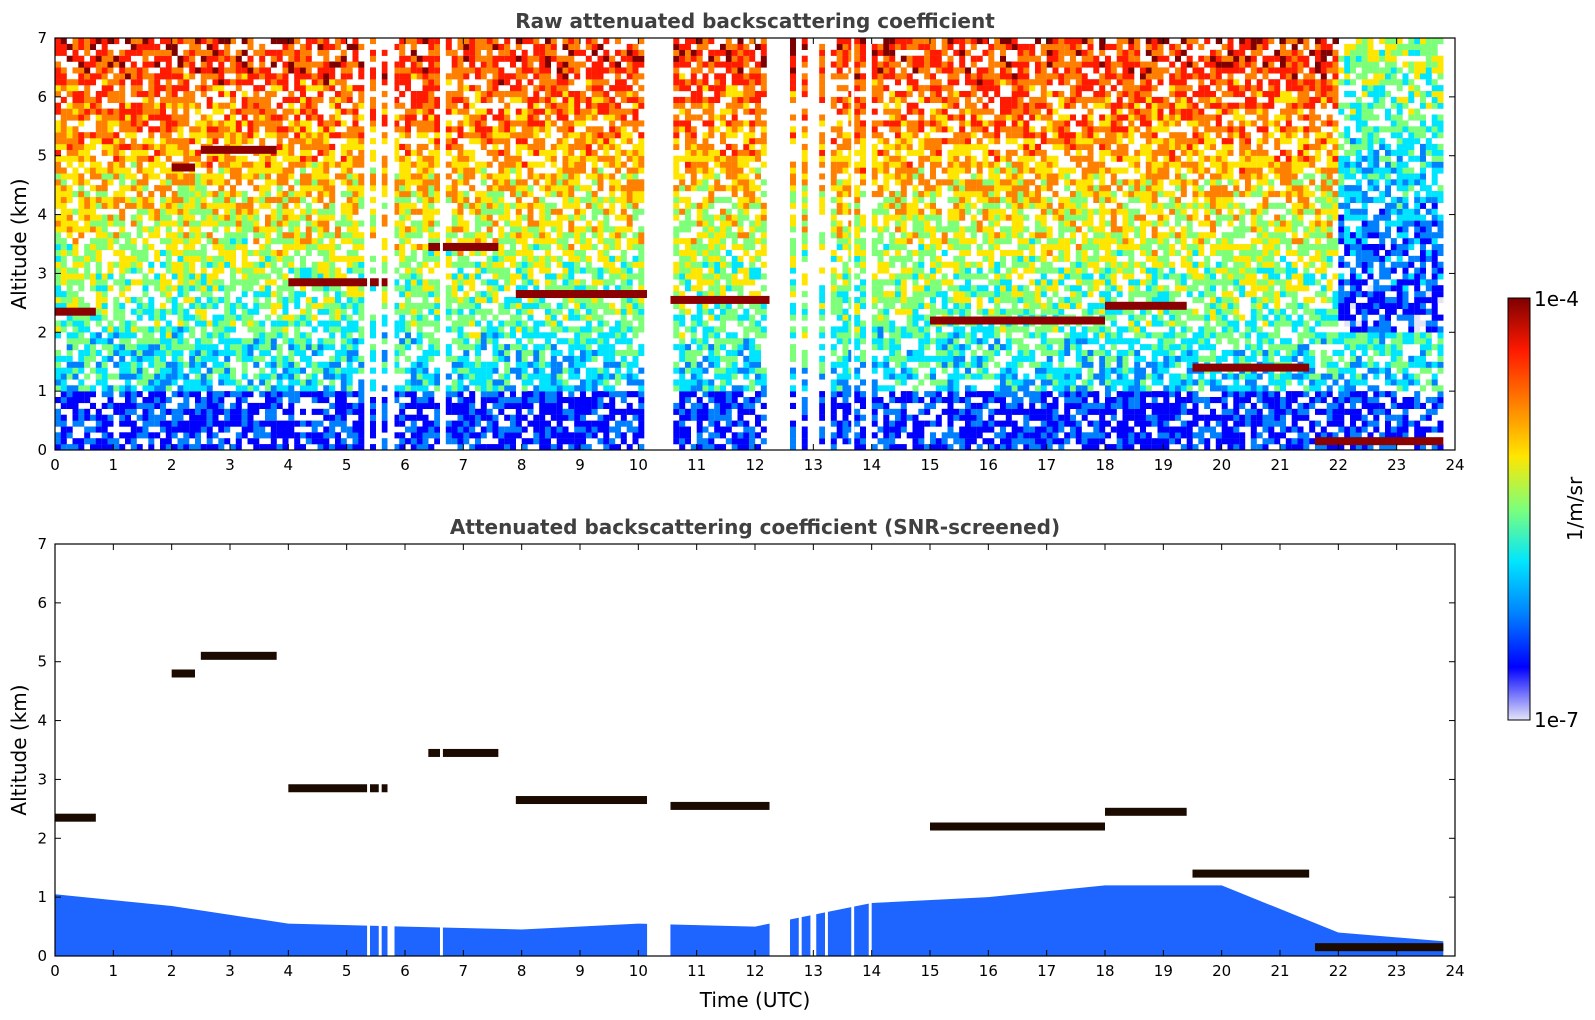 The image size is (1595, 1020). What do you see at coordinates (42, 273) in the screenshot?
I see `panel1-y-tick-label: 3` at bounding box center [42, 273].